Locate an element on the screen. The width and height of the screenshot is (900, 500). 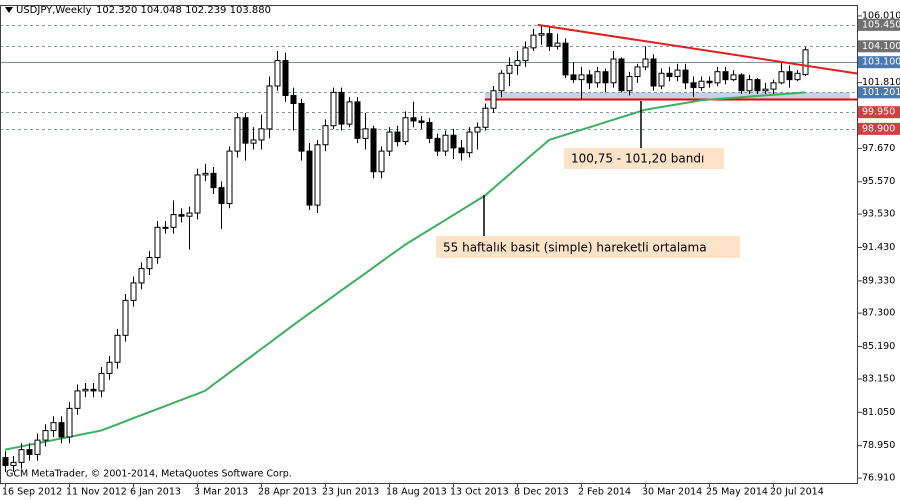
y-tick-label: 106.010 is located at coordinates (881, 15).